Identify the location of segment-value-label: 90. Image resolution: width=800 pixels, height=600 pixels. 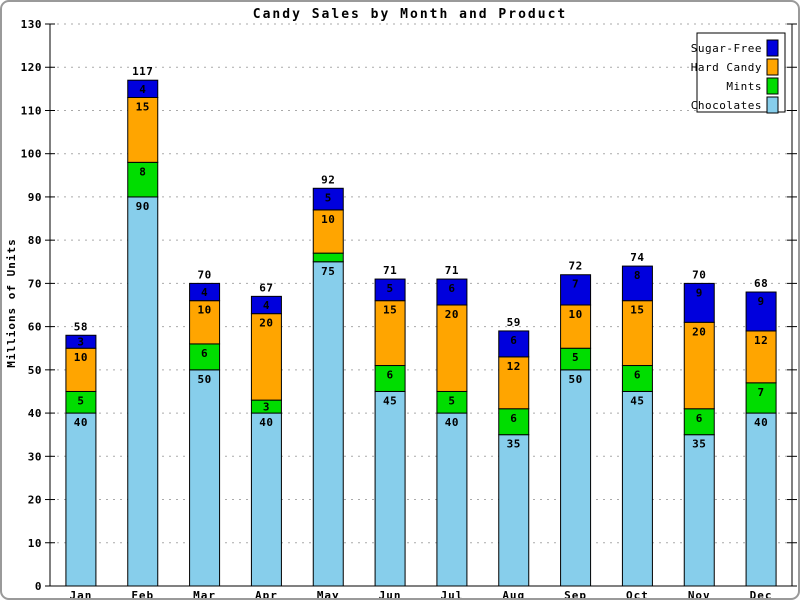
(143, 206).